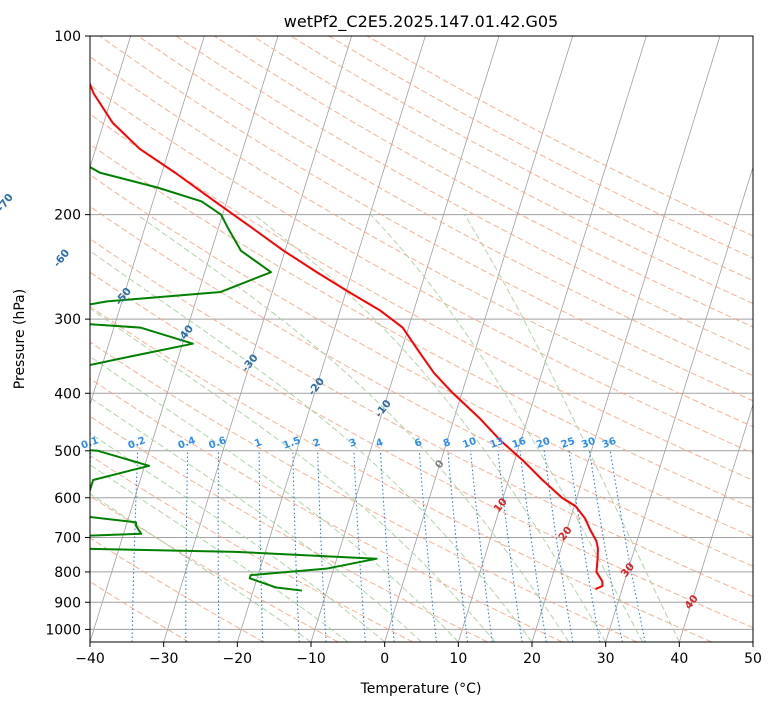 The image size is (775, 708). I want to click on x-tick-label: 30, so click(606, 659).